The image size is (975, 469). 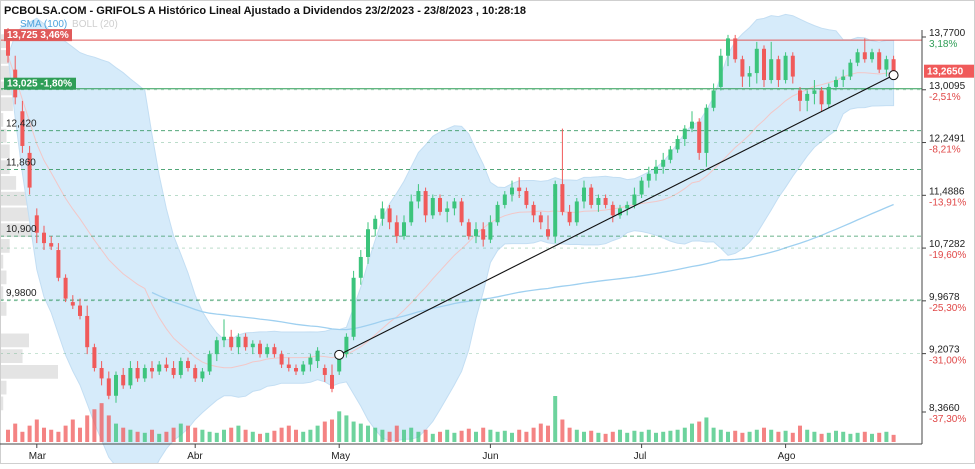 I want to click on right-axis-pct-label: -8,21%, so click(x=945, y=150).